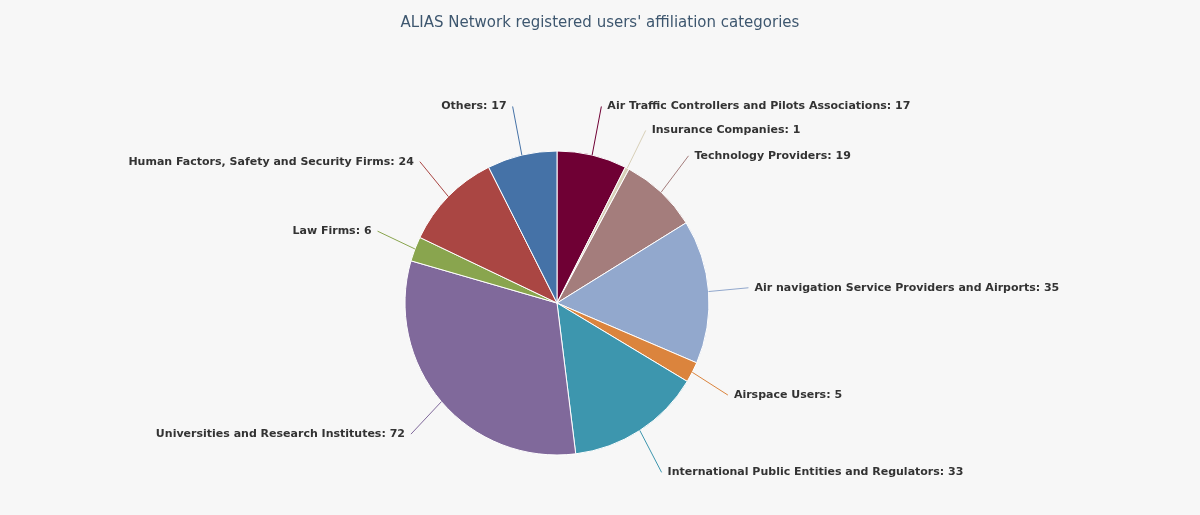 The height and width of the screenshot is (515, 1200). What do you see at coordinates (726, 130) in the screenshot?
I see `slice-label: Insurance Companies: 1` at bounding box center [726, 130].